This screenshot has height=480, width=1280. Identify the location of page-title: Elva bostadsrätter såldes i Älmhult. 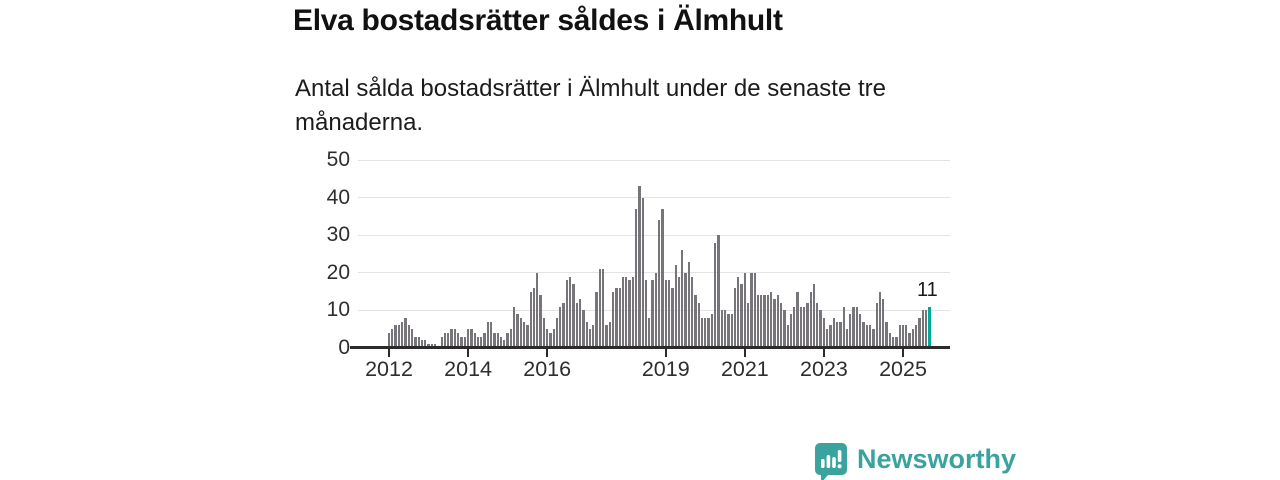
(538, 20).